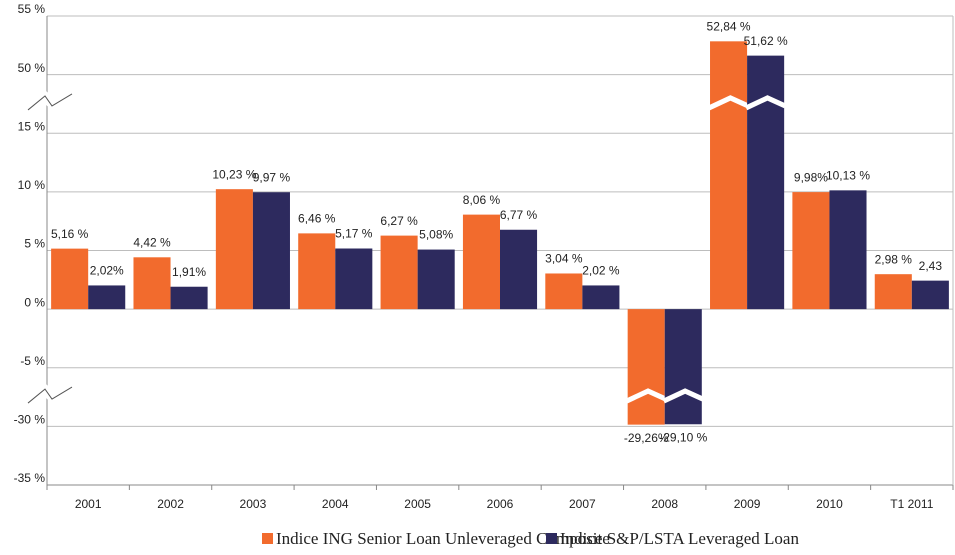 The height and width of the screenshot is (555, 955). Describe the element at coordinates (234, 174) in the screenshot. I see `value-label: 10,23 %` at that location.